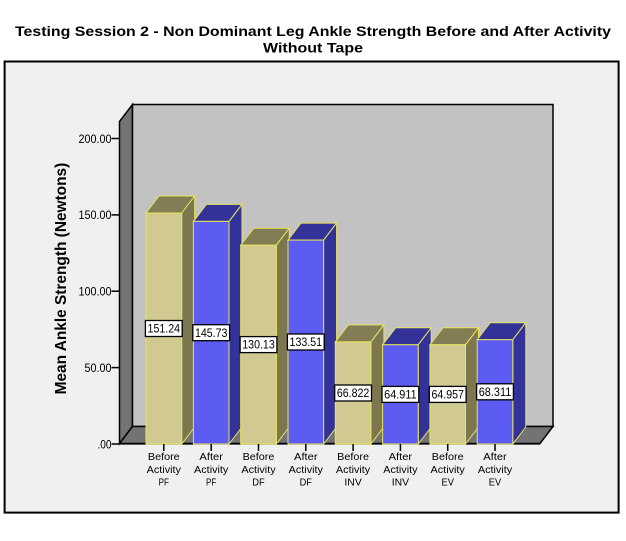 The image size is (626, 541). What do you see at coordinates (313, 48) in the screenshot?
I see `svg-text: Without Tape` at bounding box center [313, 48].